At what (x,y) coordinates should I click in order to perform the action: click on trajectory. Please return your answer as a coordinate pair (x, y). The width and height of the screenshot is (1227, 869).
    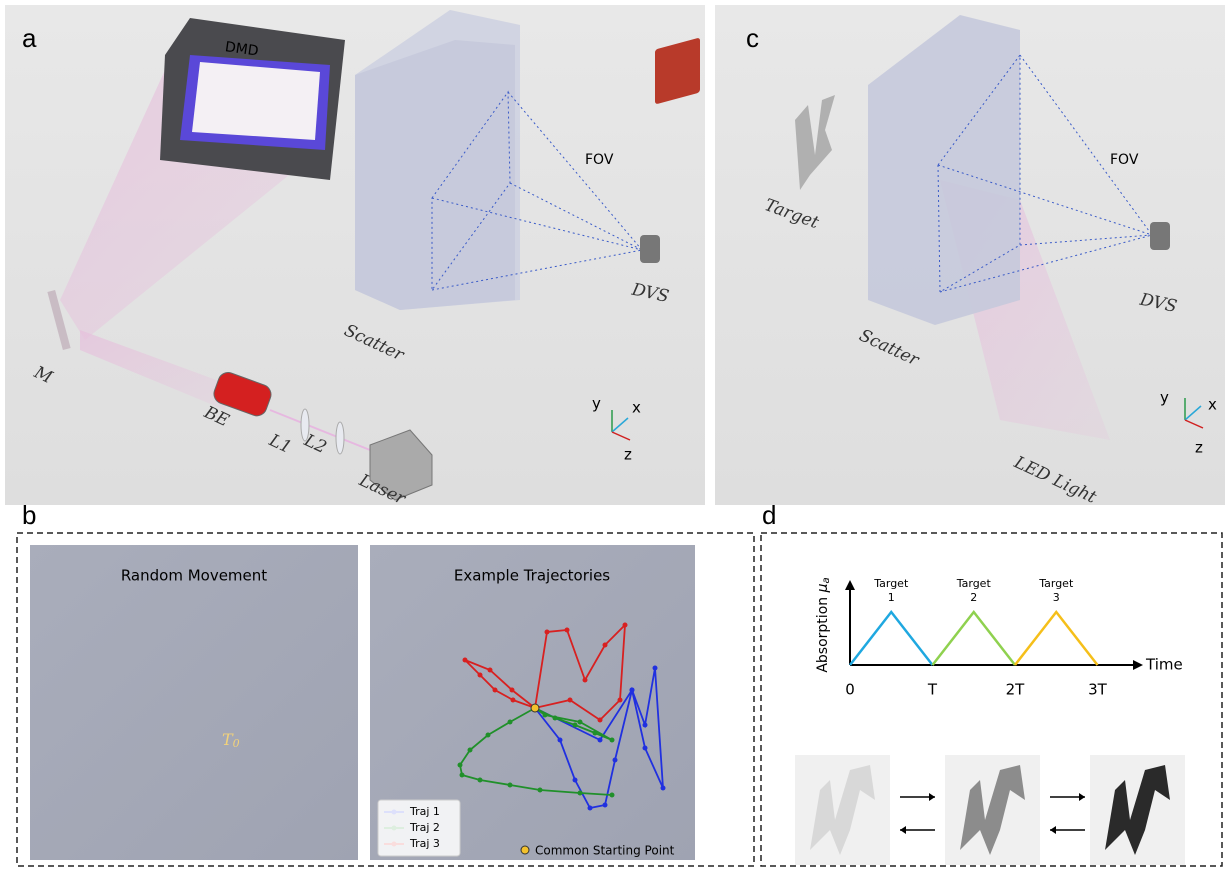
    Looking at the image, I should click on (599, 738).